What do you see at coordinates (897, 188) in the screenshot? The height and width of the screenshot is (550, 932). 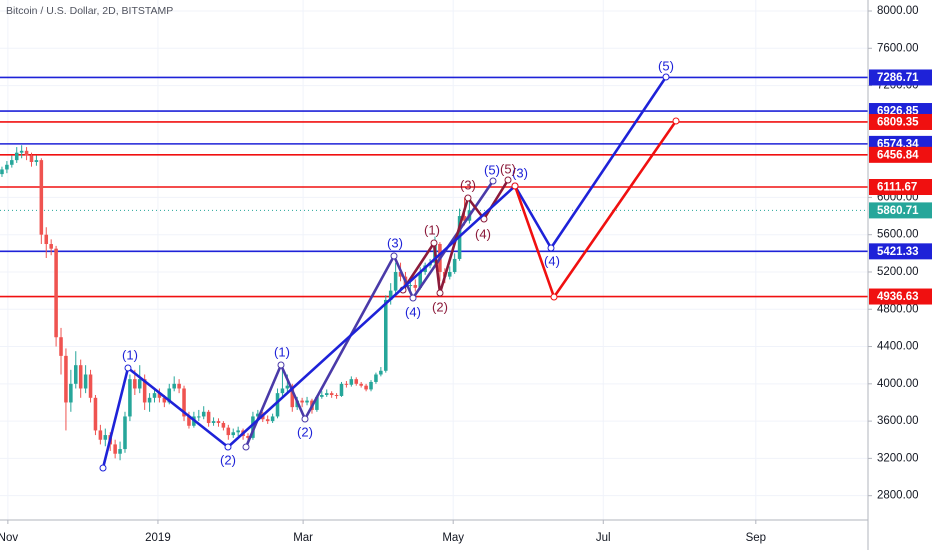 I see `level-label: 6111.67` at bounding box center [897, 188].